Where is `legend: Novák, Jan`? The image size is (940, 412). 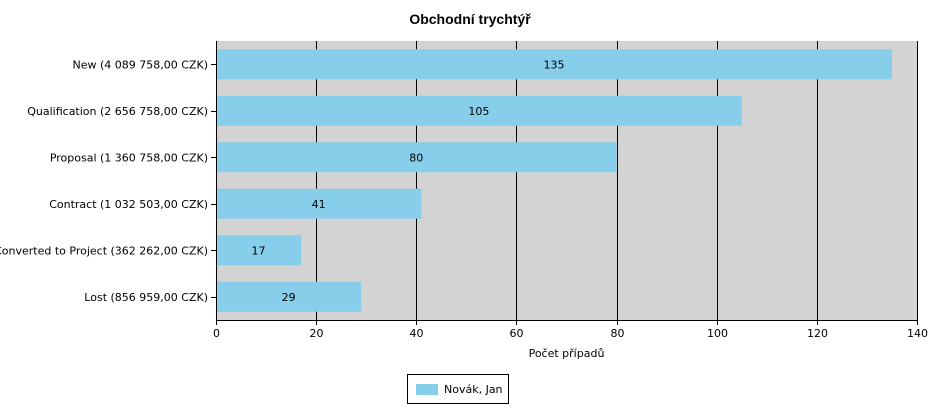
legend: Novák, Jan is located at coordinates (458, 389).